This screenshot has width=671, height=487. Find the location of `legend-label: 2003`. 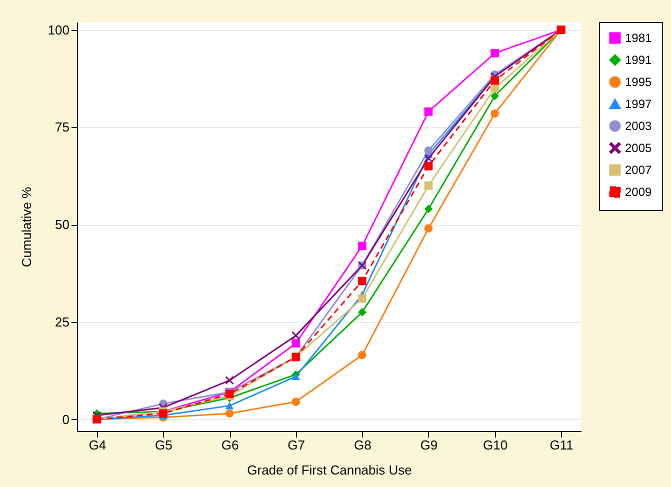

legend-label: 2003 is located at coordinates (638, 126).